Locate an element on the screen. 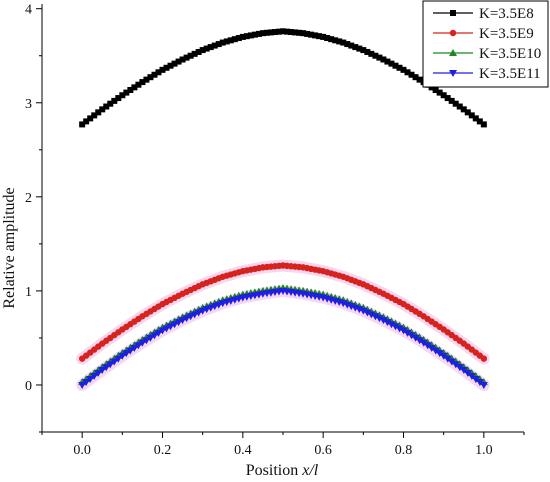 The width and height of the screenshot is (550, 482). y-tick-label: 1 is located at coordinates (28, 292).